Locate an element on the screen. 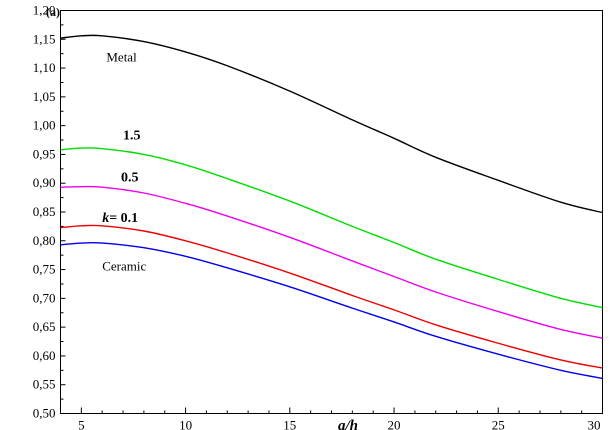 This screenshot has height=430, width=611. x-tick-label: 5 is located at coordinates (81, 424).